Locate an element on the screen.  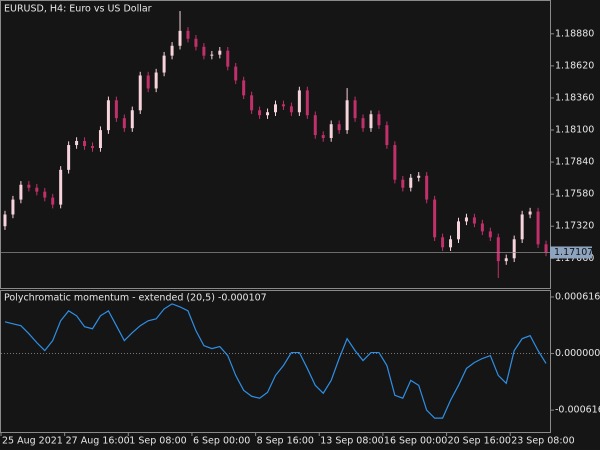
x-tick-label: 27 Aug 16:00 is located at coordinates (98, 441).